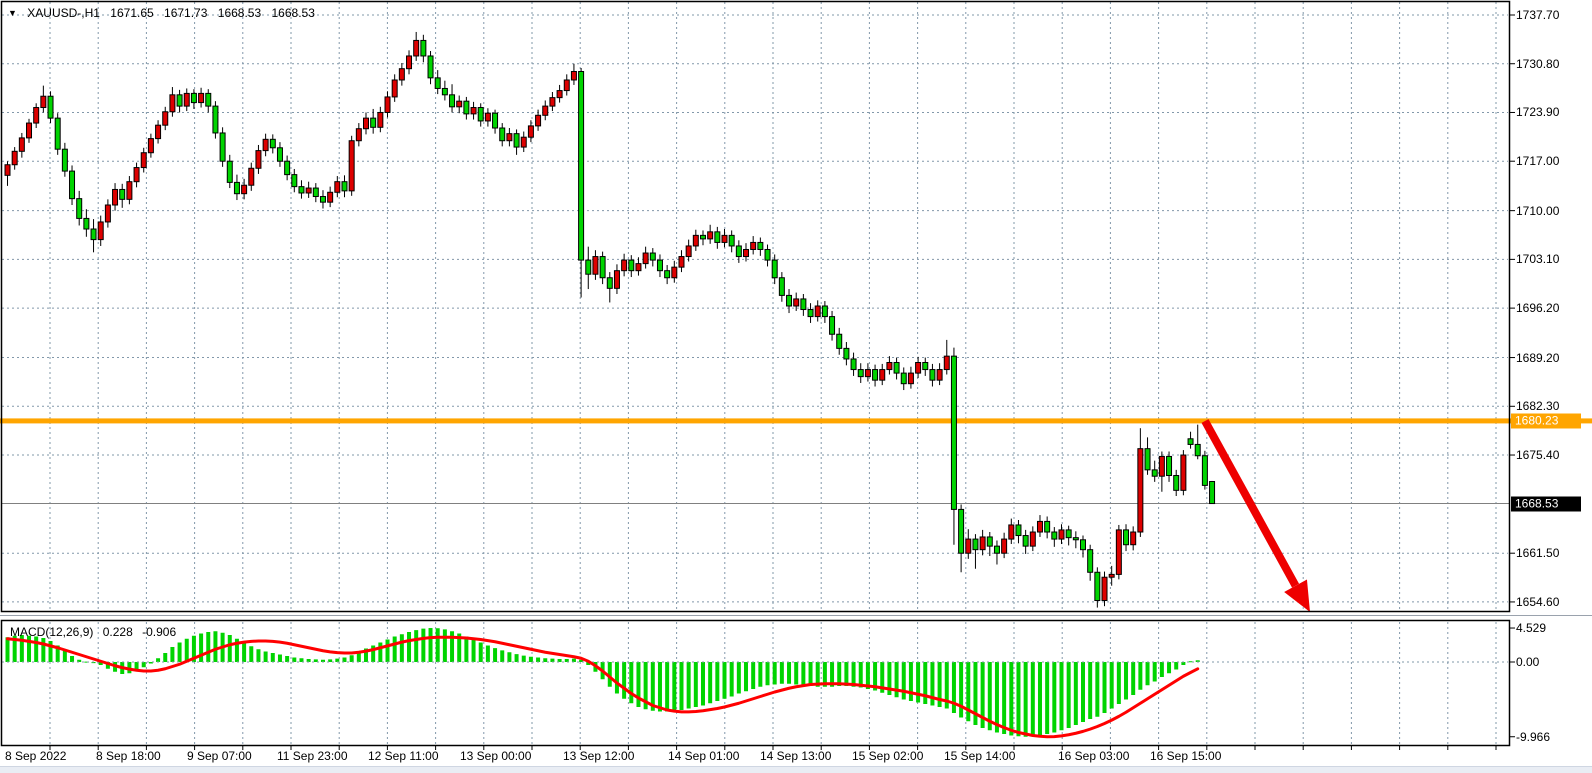 Image resolution: width=1592 pixels, height=773 pixels. What do you see at coordinates (159, 632) in the screenshot?
I see `macd-signal-value: -0.906` at bounding box center [159, 632].